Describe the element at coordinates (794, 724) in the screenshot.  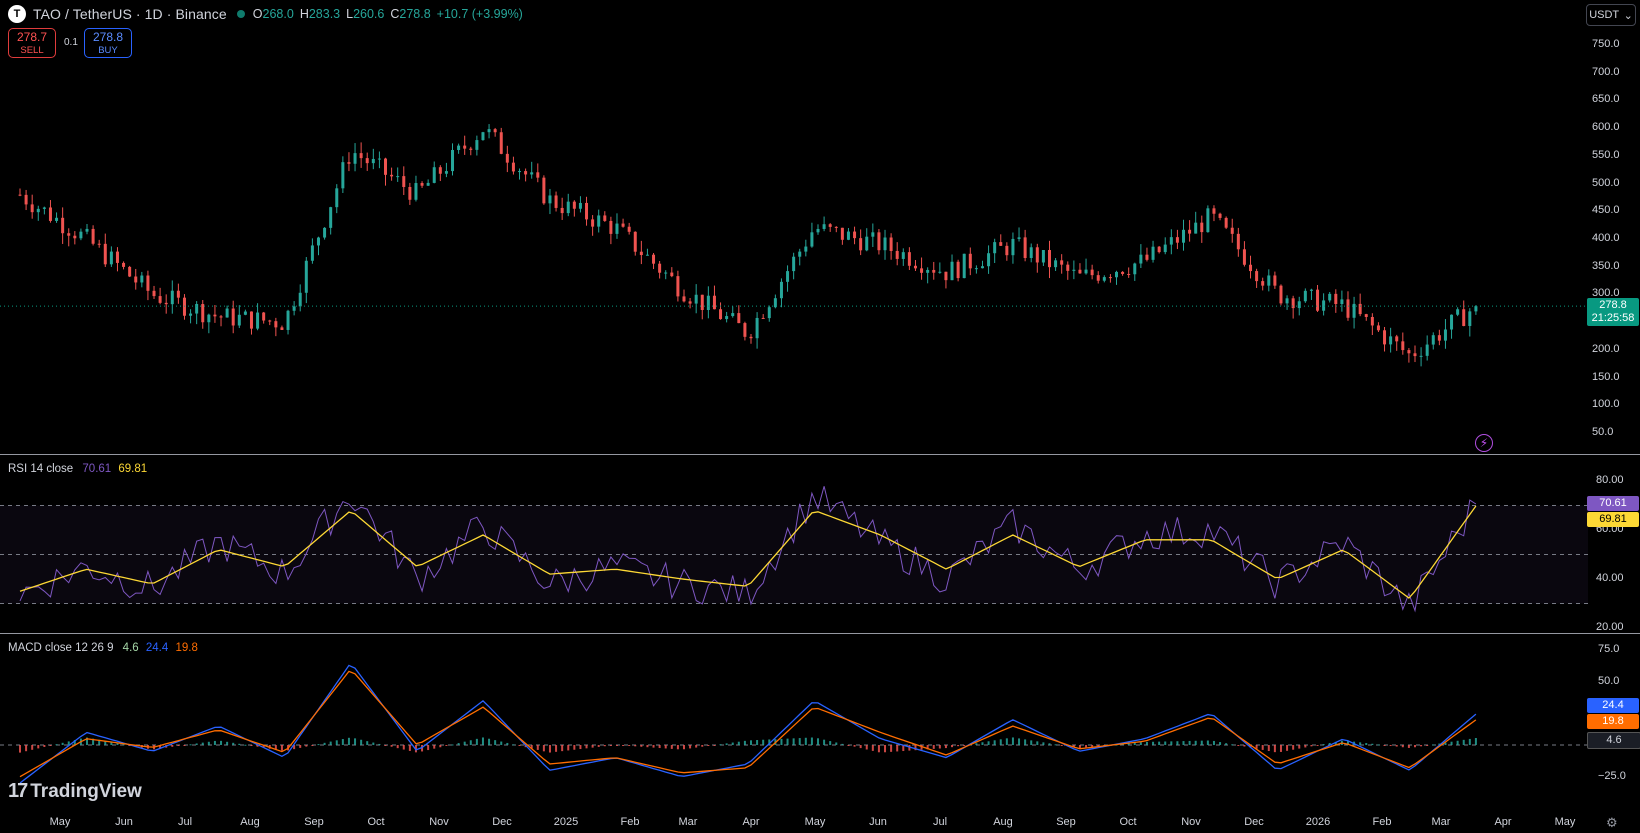
I see `macd-pane` at that location.